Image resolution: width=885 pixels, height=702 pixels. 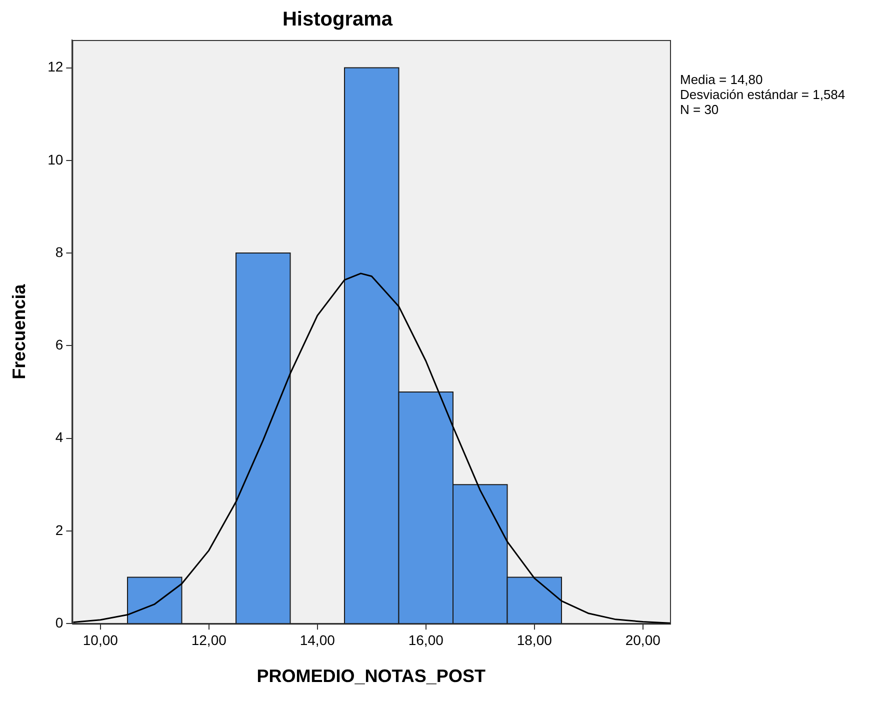 What do you see at coordinates (722, 79) in the screenshot?
I see `text: Media = 14,80` at bounding box center [722, 79].